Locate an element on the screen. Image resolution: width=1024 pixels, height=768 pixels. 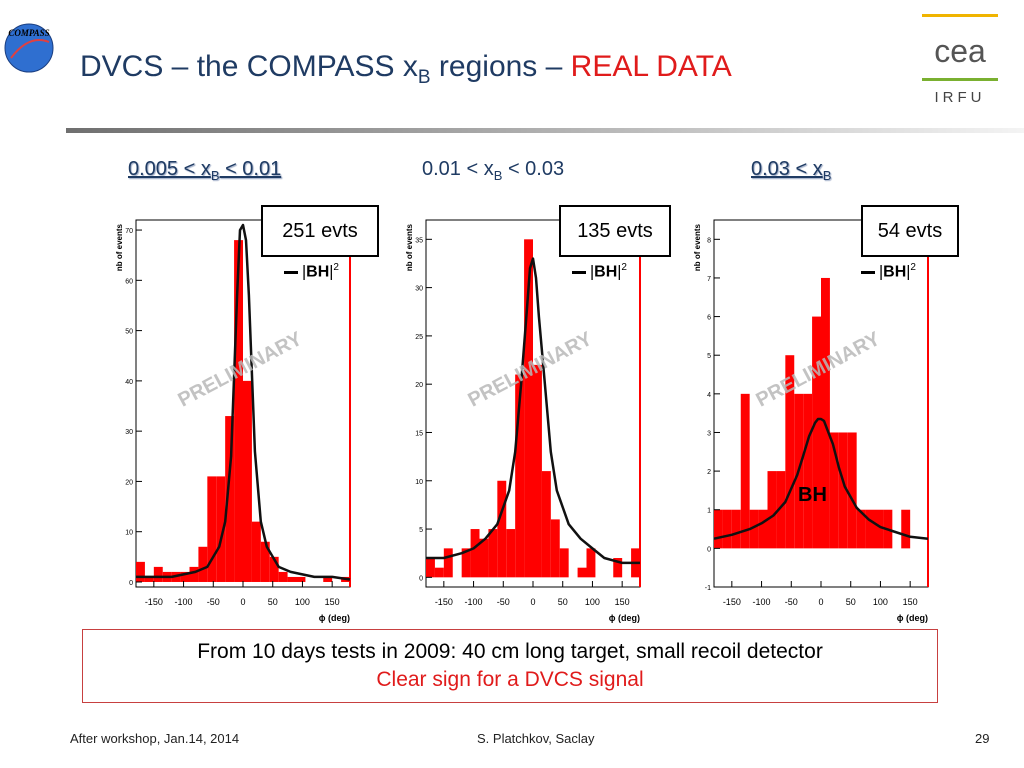
irfu-logo-text: IRFU is located at coordinates (960, 97).